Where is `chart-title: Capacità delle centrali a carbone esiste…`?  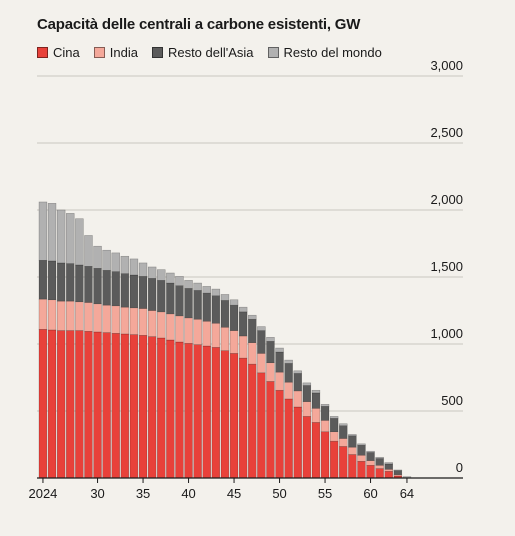 chart-title: Capacità delle centrali a carbone esiste… is located at coordinates (199, 24).